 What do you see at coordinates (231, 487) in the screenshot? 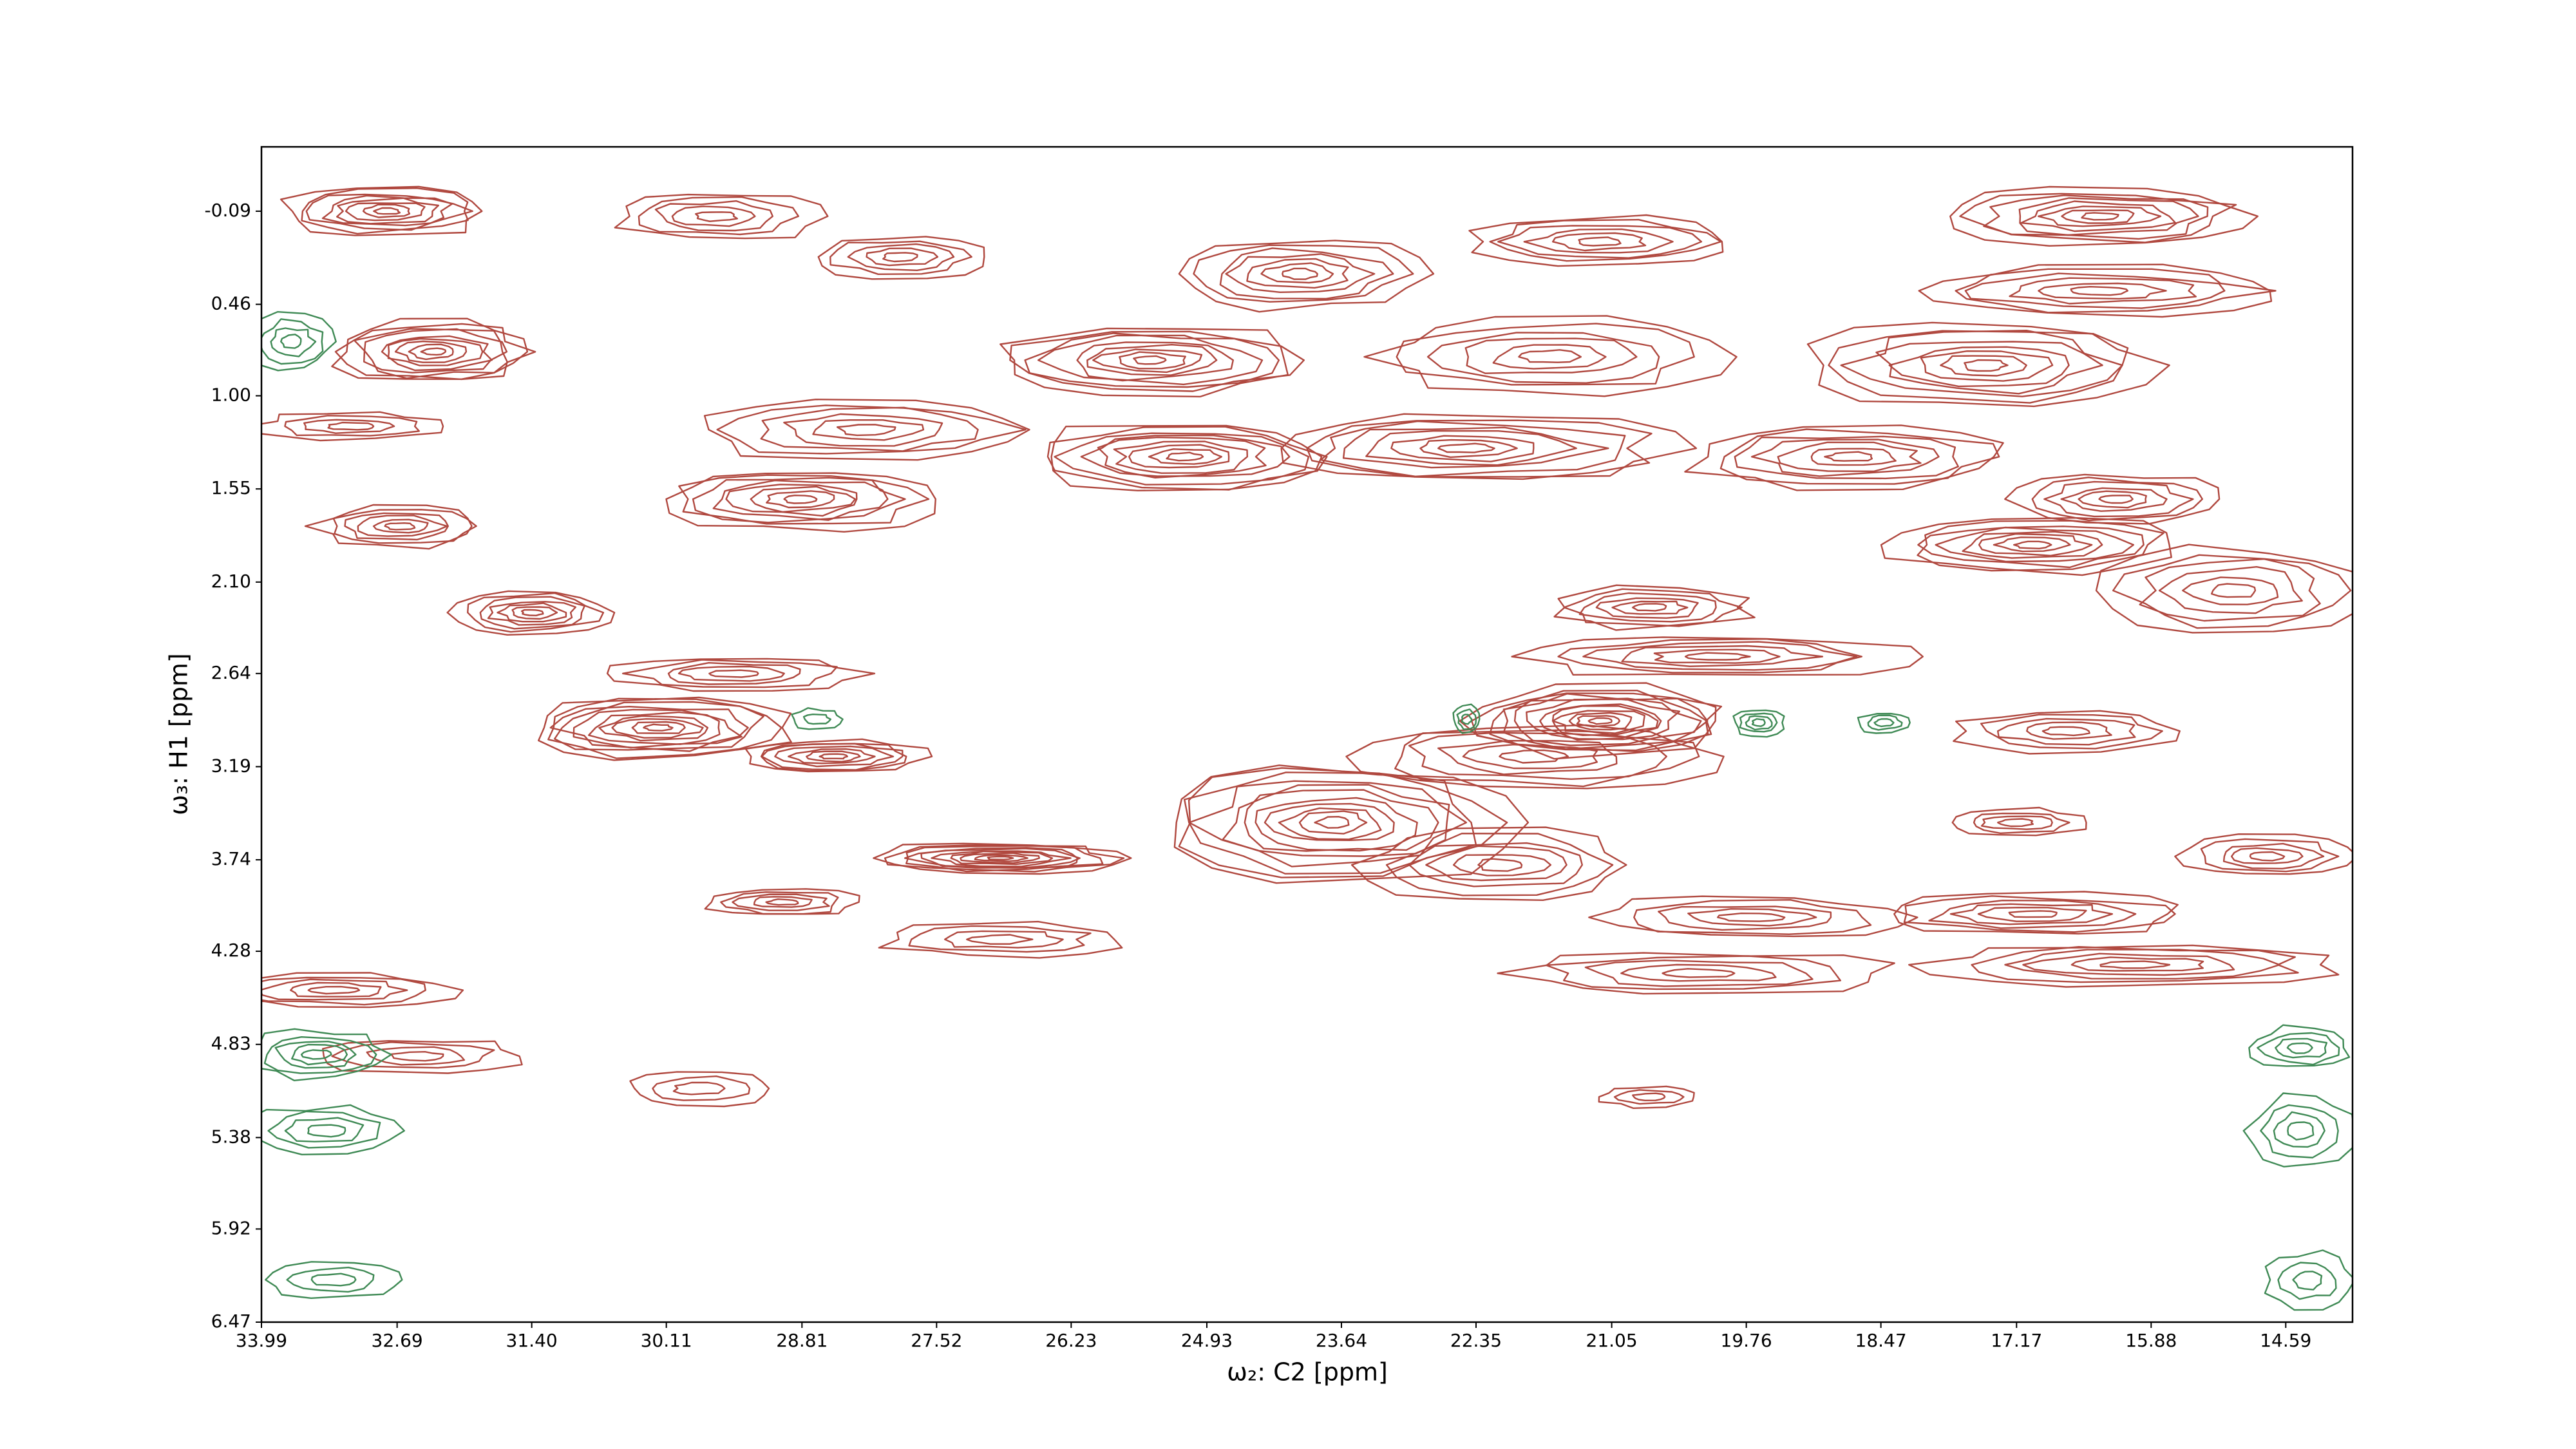
I see `y-tick-label: 1.55` at bounding box center [231, 487].